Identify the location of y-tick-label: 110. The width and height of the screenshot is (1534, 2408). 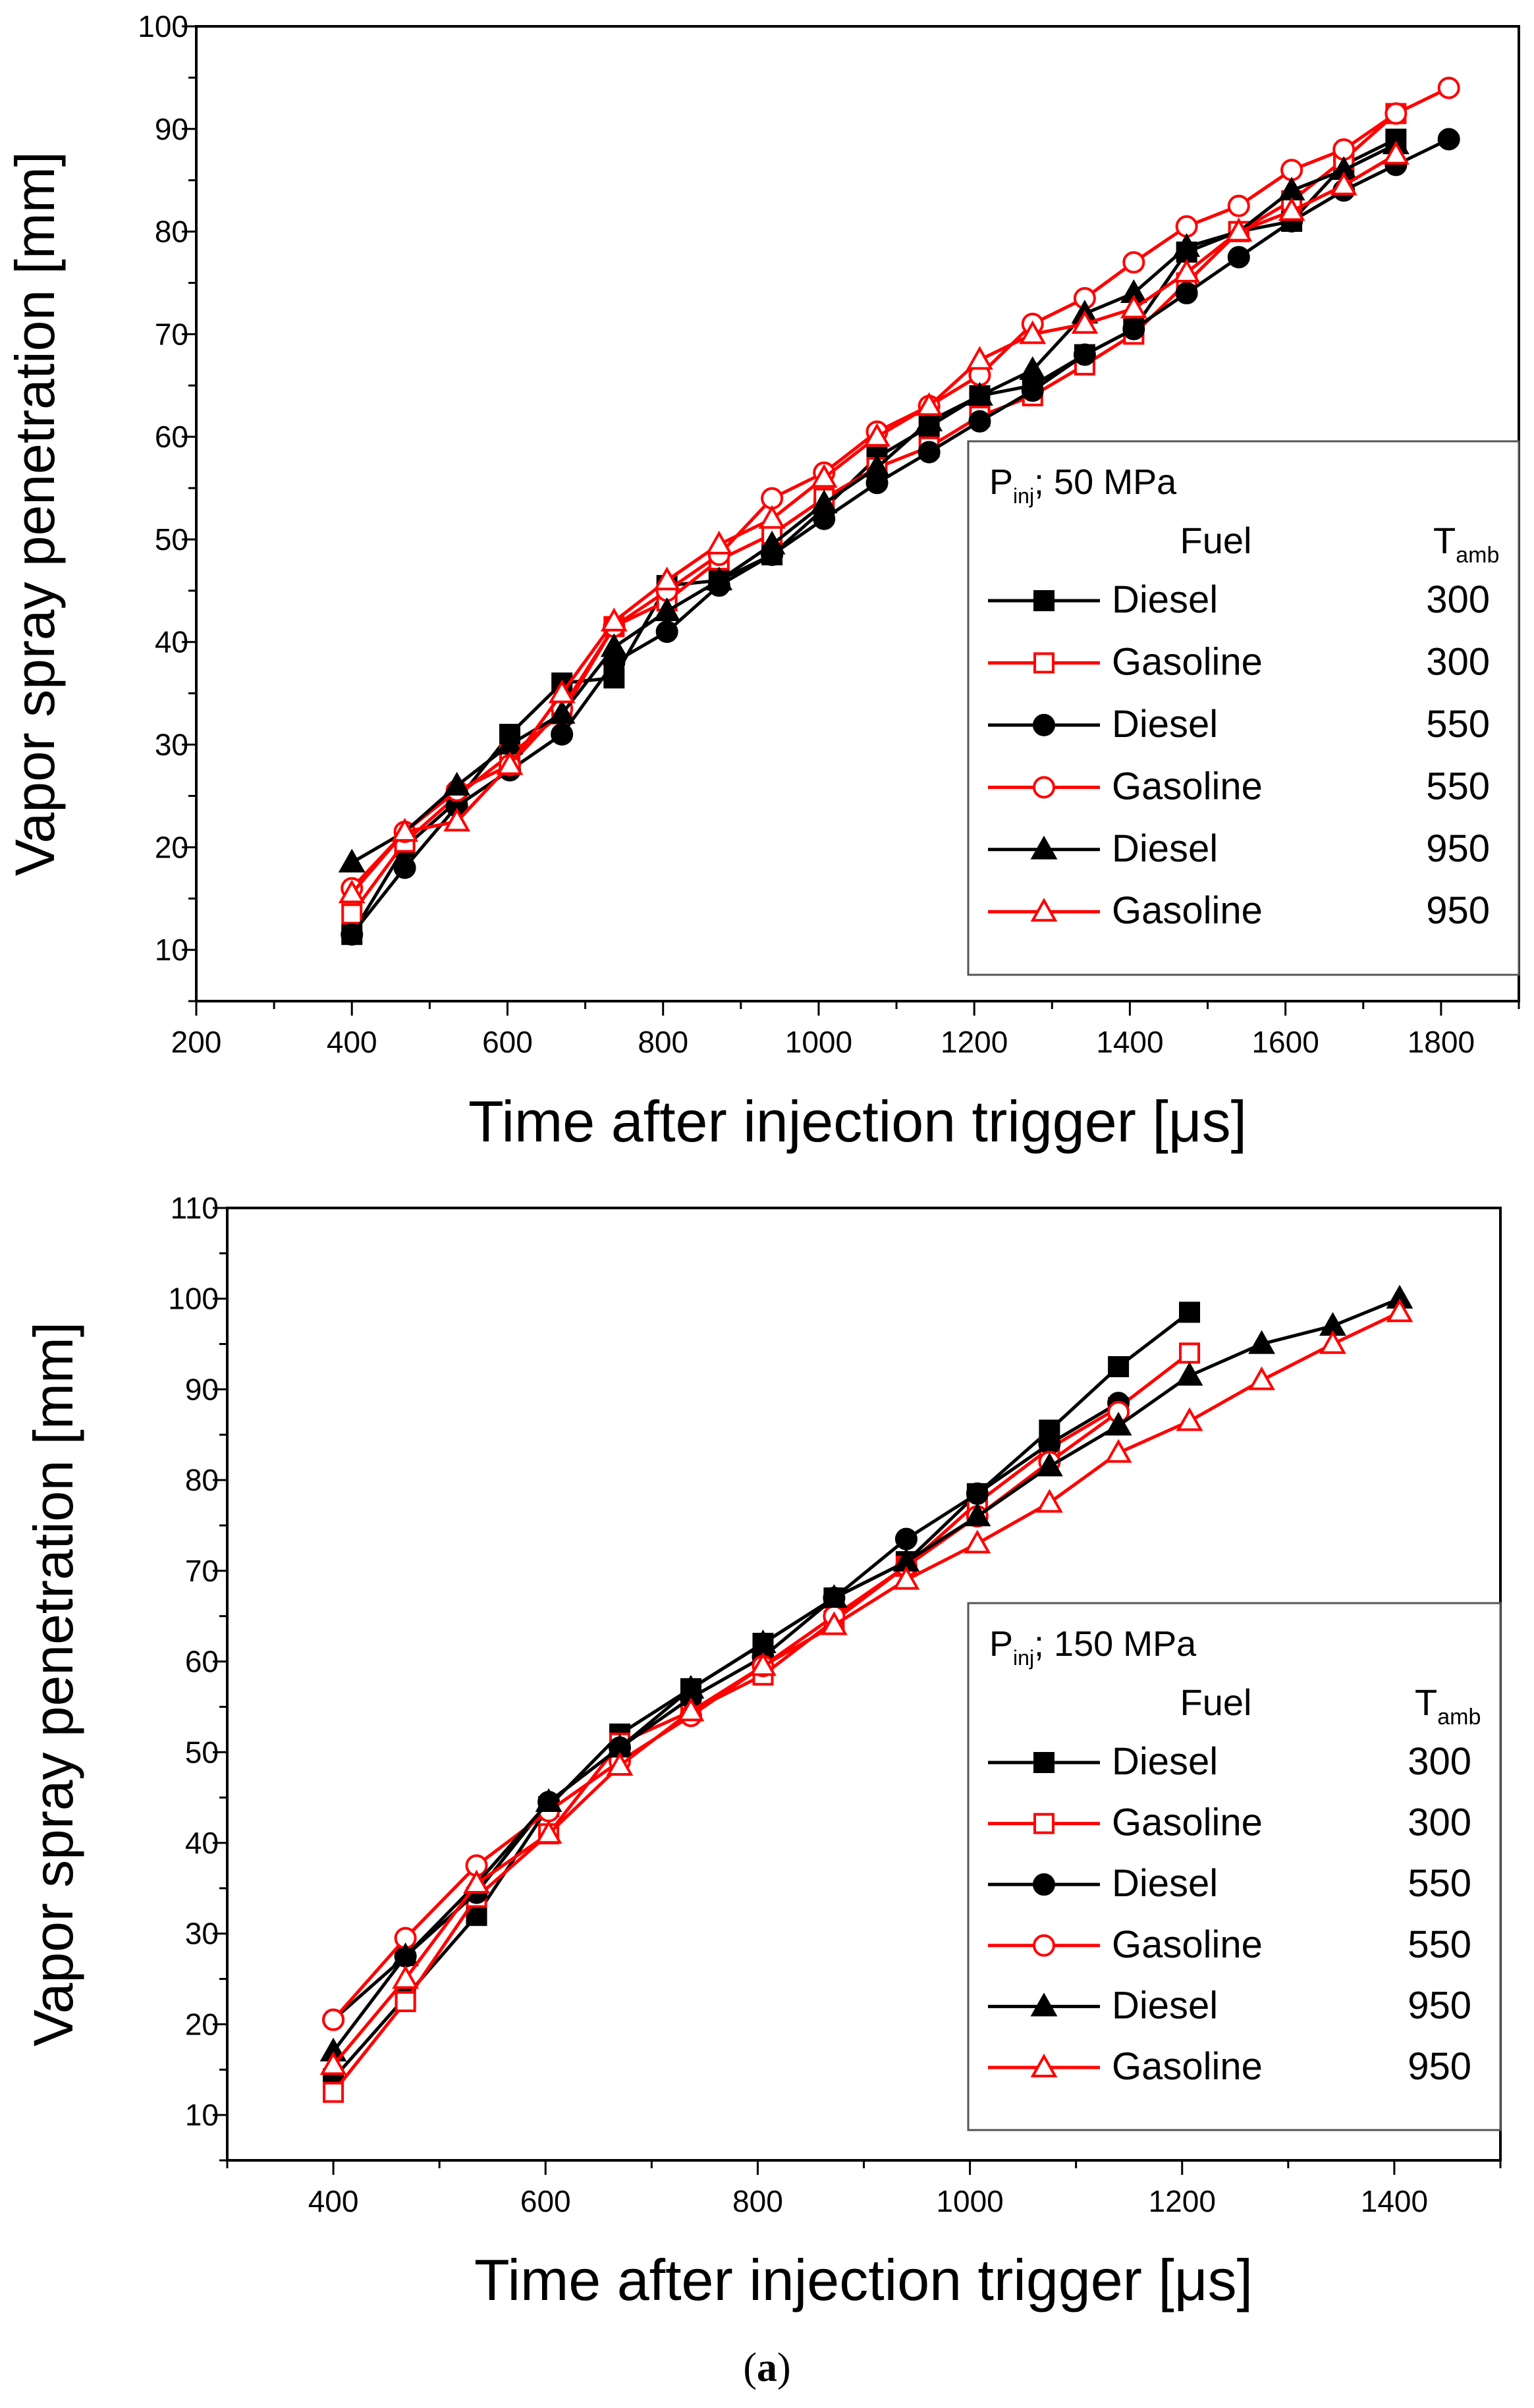
(195, 1208).